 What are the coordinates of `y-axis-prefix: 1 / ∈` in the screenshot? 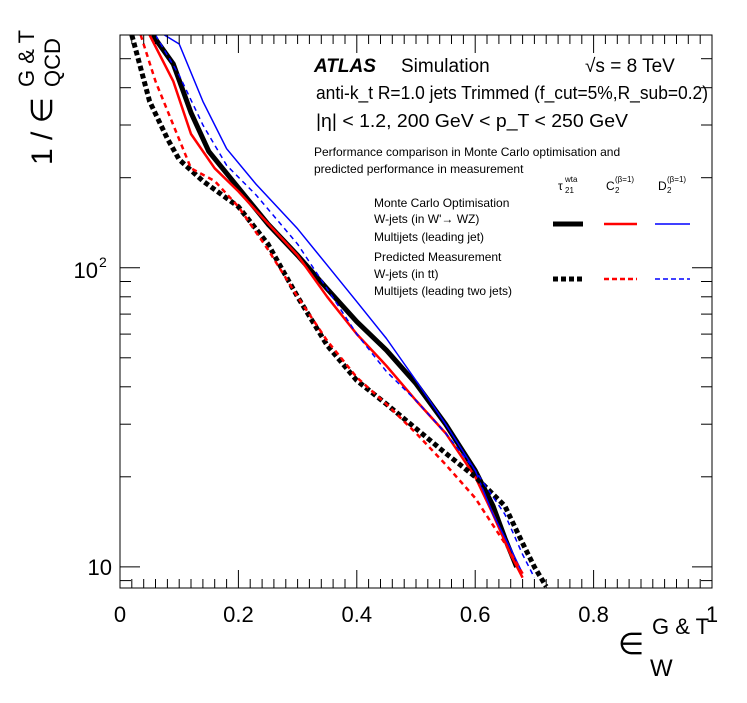 It's located at (42, 131).